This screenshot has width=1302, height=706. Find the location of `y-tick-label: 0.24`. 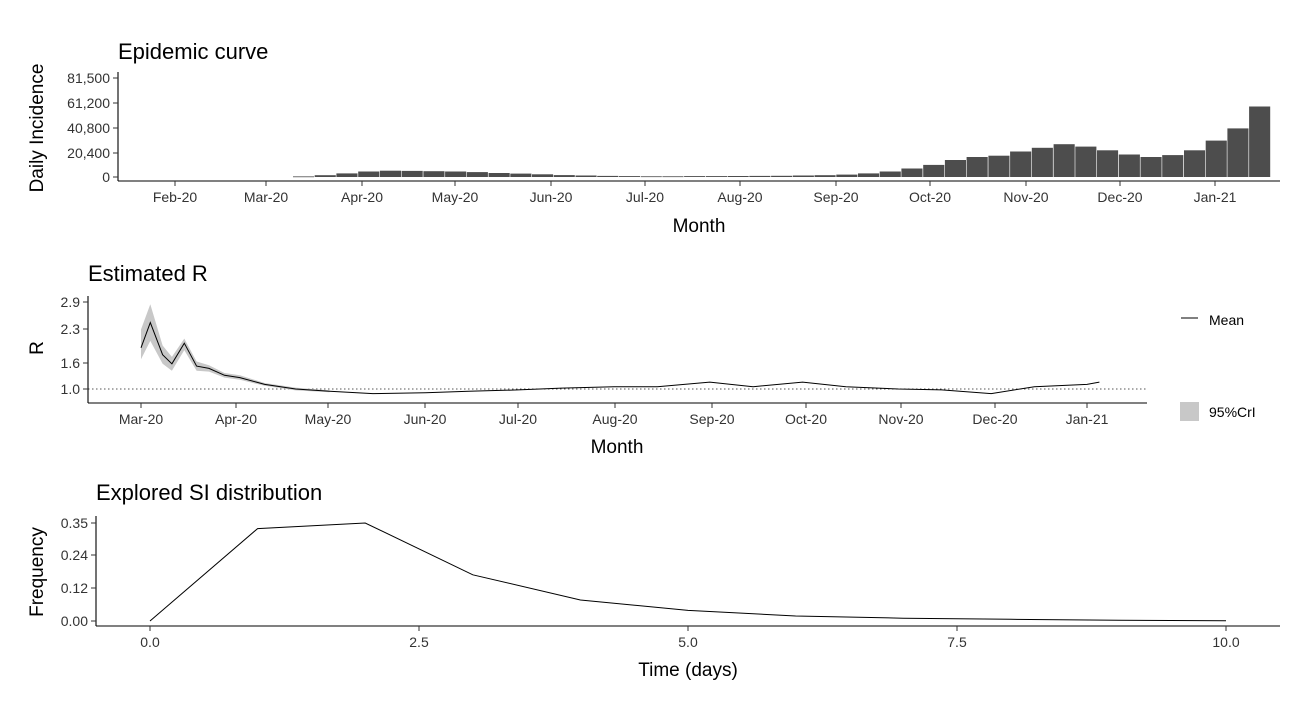

y-tick-label: 0.24 is located at coordinates (74, 555).